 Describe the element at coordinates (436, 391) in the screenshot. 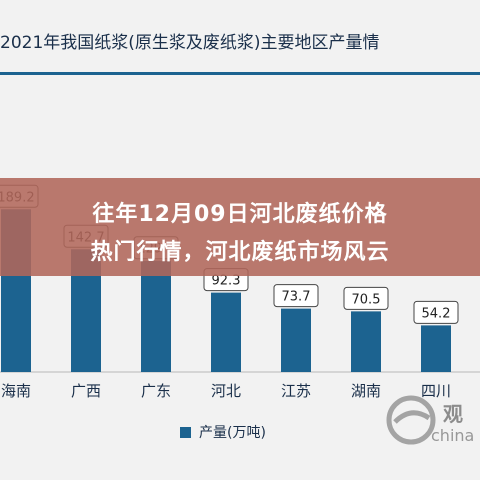

I see `category-label: 四川` at that location.